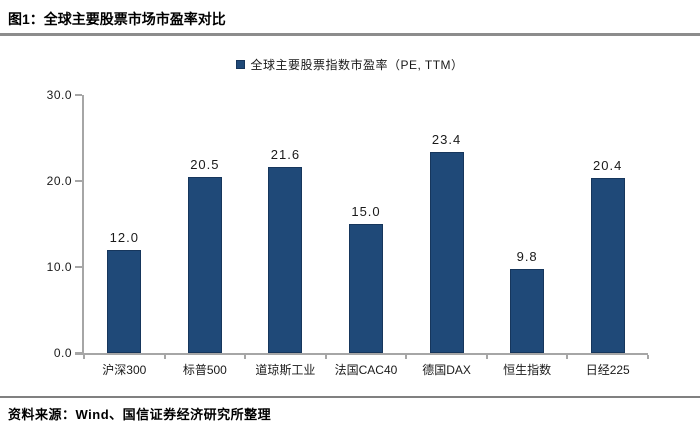 This screenshot has width=700, height=433. What do you see at coordinates (357, 65) in the screenshot?
I see `legend-label: 全球主要股票指数市盈率（PE, TTM）` at bounding box center [357, 65].